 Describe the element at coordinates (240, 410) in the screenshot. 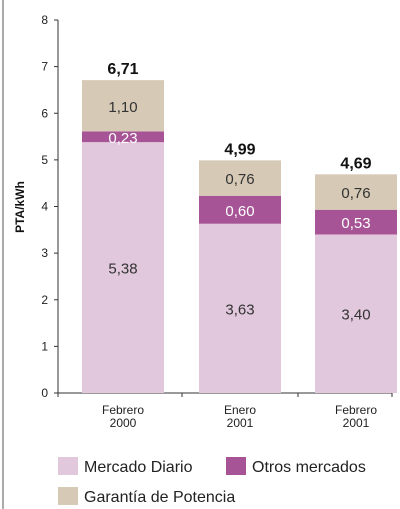

I see `x-tick-label: Enero` at that location.